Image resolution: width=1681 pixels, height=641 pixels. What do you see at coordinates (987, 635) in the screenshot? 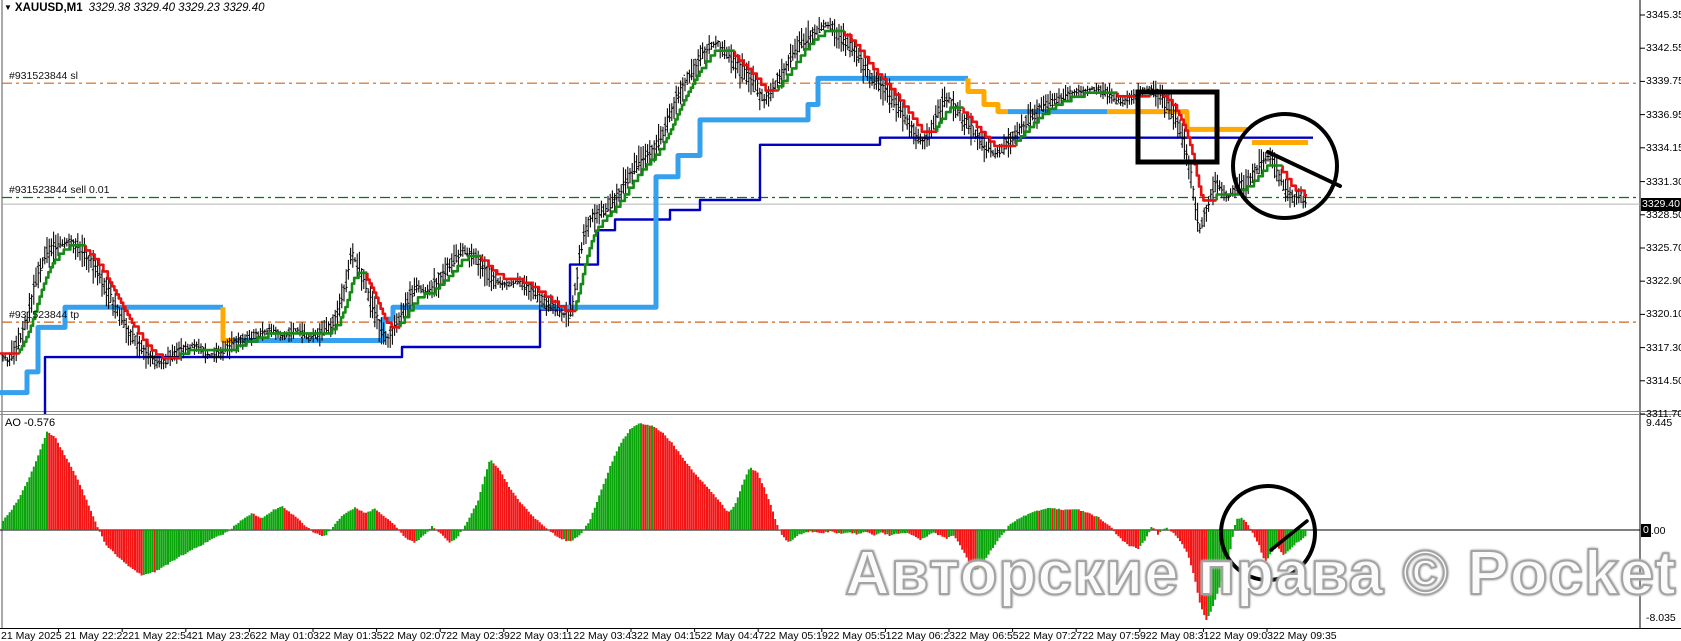
I see `time-axis-label: 22 May 06:55` at bounding box center [987, 635].